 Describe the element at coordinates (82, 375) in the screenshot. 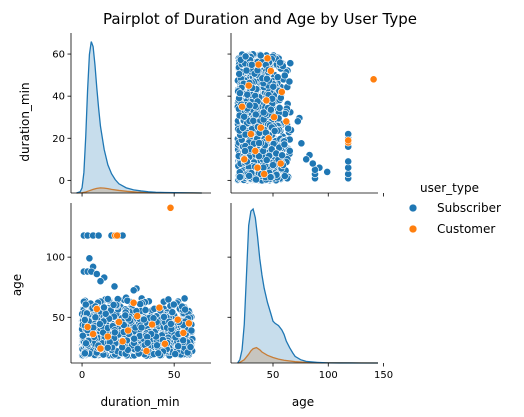

I see `x-tick-label: 0` at that location.